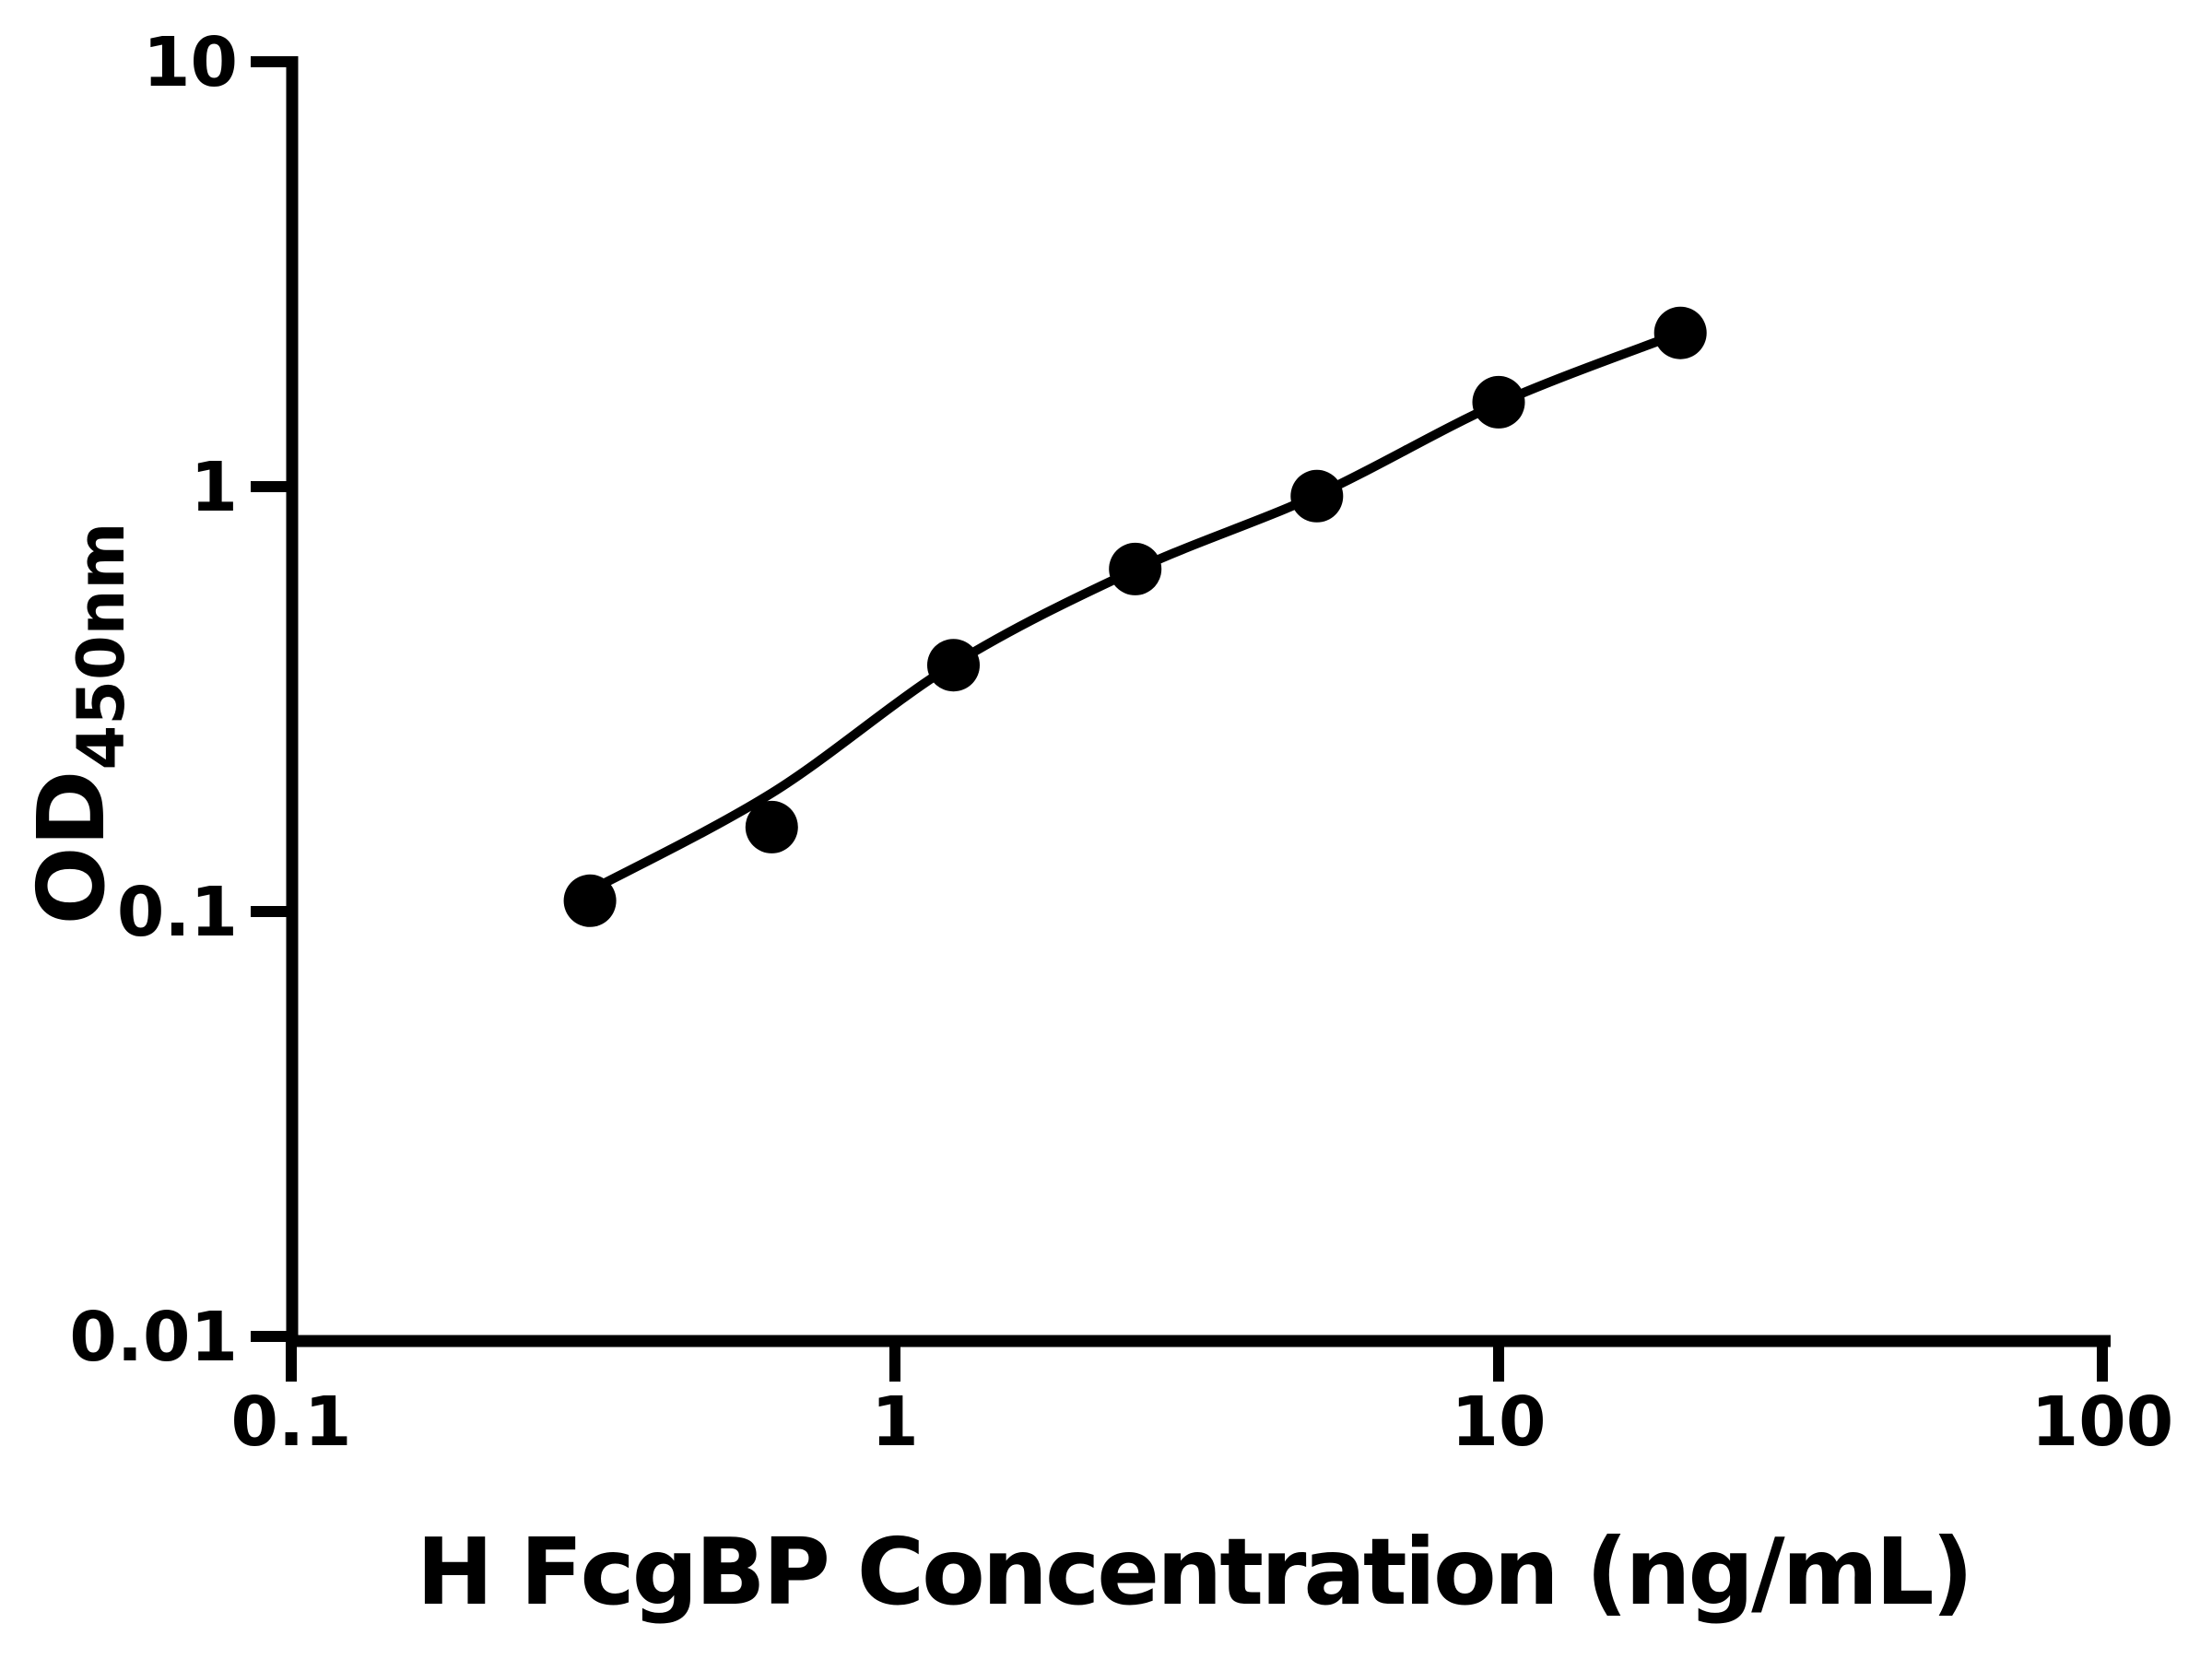 Image resolution: width=2212 pixels, height=1659 pixels. What do you see at coordinates (153, 1337) in the screenshot?
I see `y-tick-label: 0.01` at bounding box center [153, 1337].